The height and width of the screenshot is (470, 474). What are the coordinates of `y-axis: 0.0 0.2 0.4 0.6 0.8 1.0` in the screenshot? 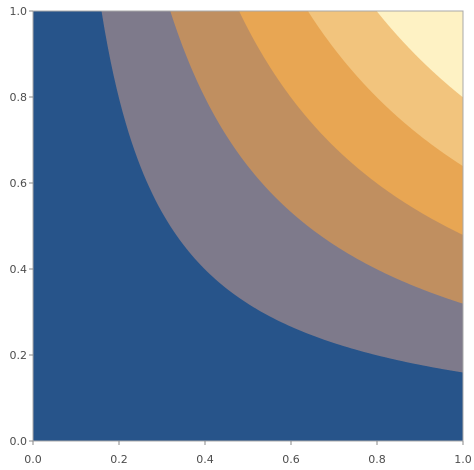 It's located at (21, 226).